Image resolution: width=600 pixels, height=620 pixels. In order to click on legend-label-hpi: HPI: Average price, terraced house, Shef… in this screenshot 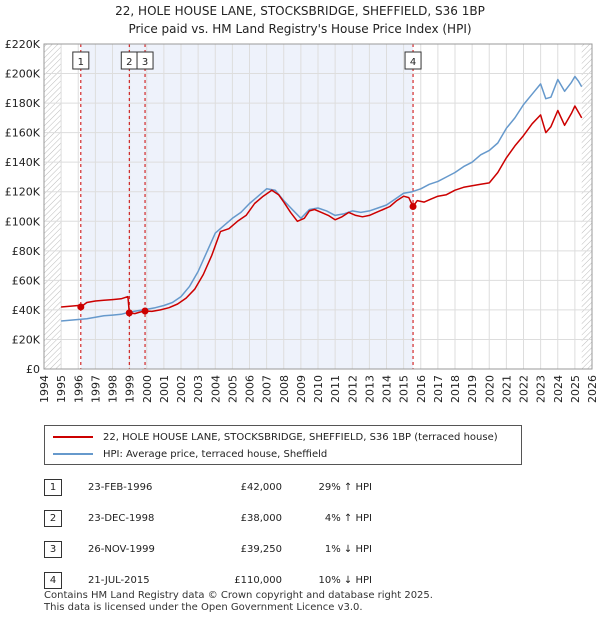, I will do `click(215, 454)`.